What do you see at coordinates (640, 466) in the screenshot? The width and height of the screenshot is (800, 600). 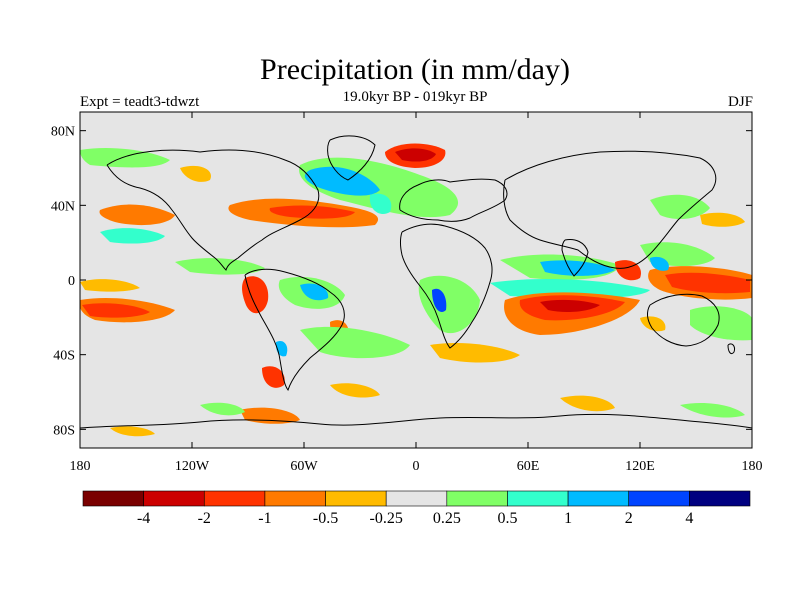 I see `lon-tick-label: 120E` at bounding box center [640, 466].